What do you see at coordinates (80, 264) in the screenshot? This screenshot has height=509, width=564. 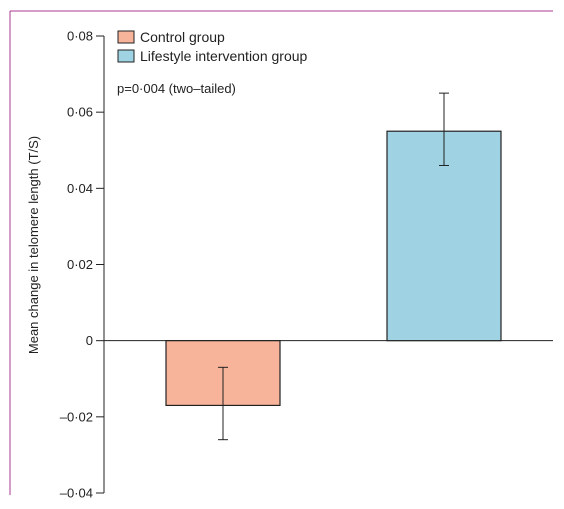 I see `y-tick-label: 0·02` at bounding box center [80, 264].